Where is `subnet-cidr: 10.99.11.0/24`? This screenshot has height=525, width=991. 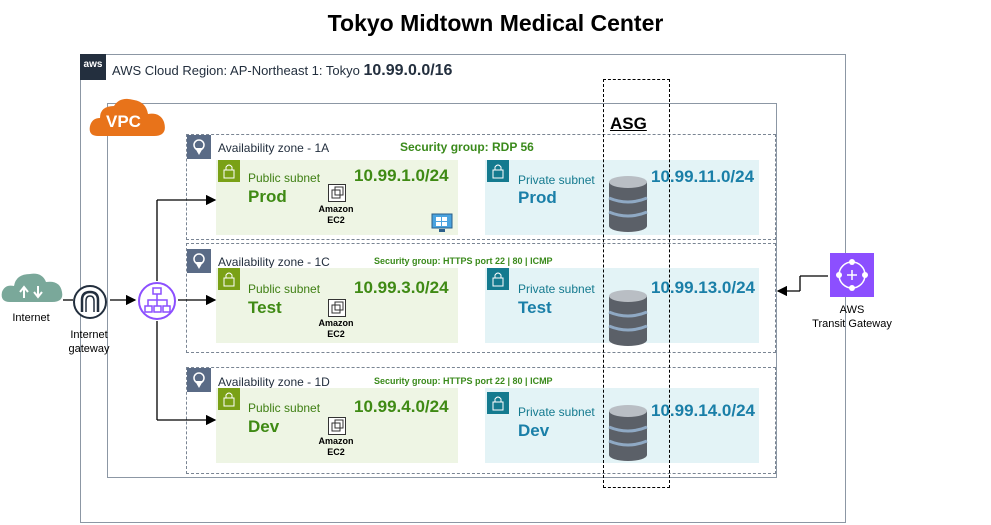 subnet-cidr: 10.99.11.0/24 is located at coordinates (703, 176).